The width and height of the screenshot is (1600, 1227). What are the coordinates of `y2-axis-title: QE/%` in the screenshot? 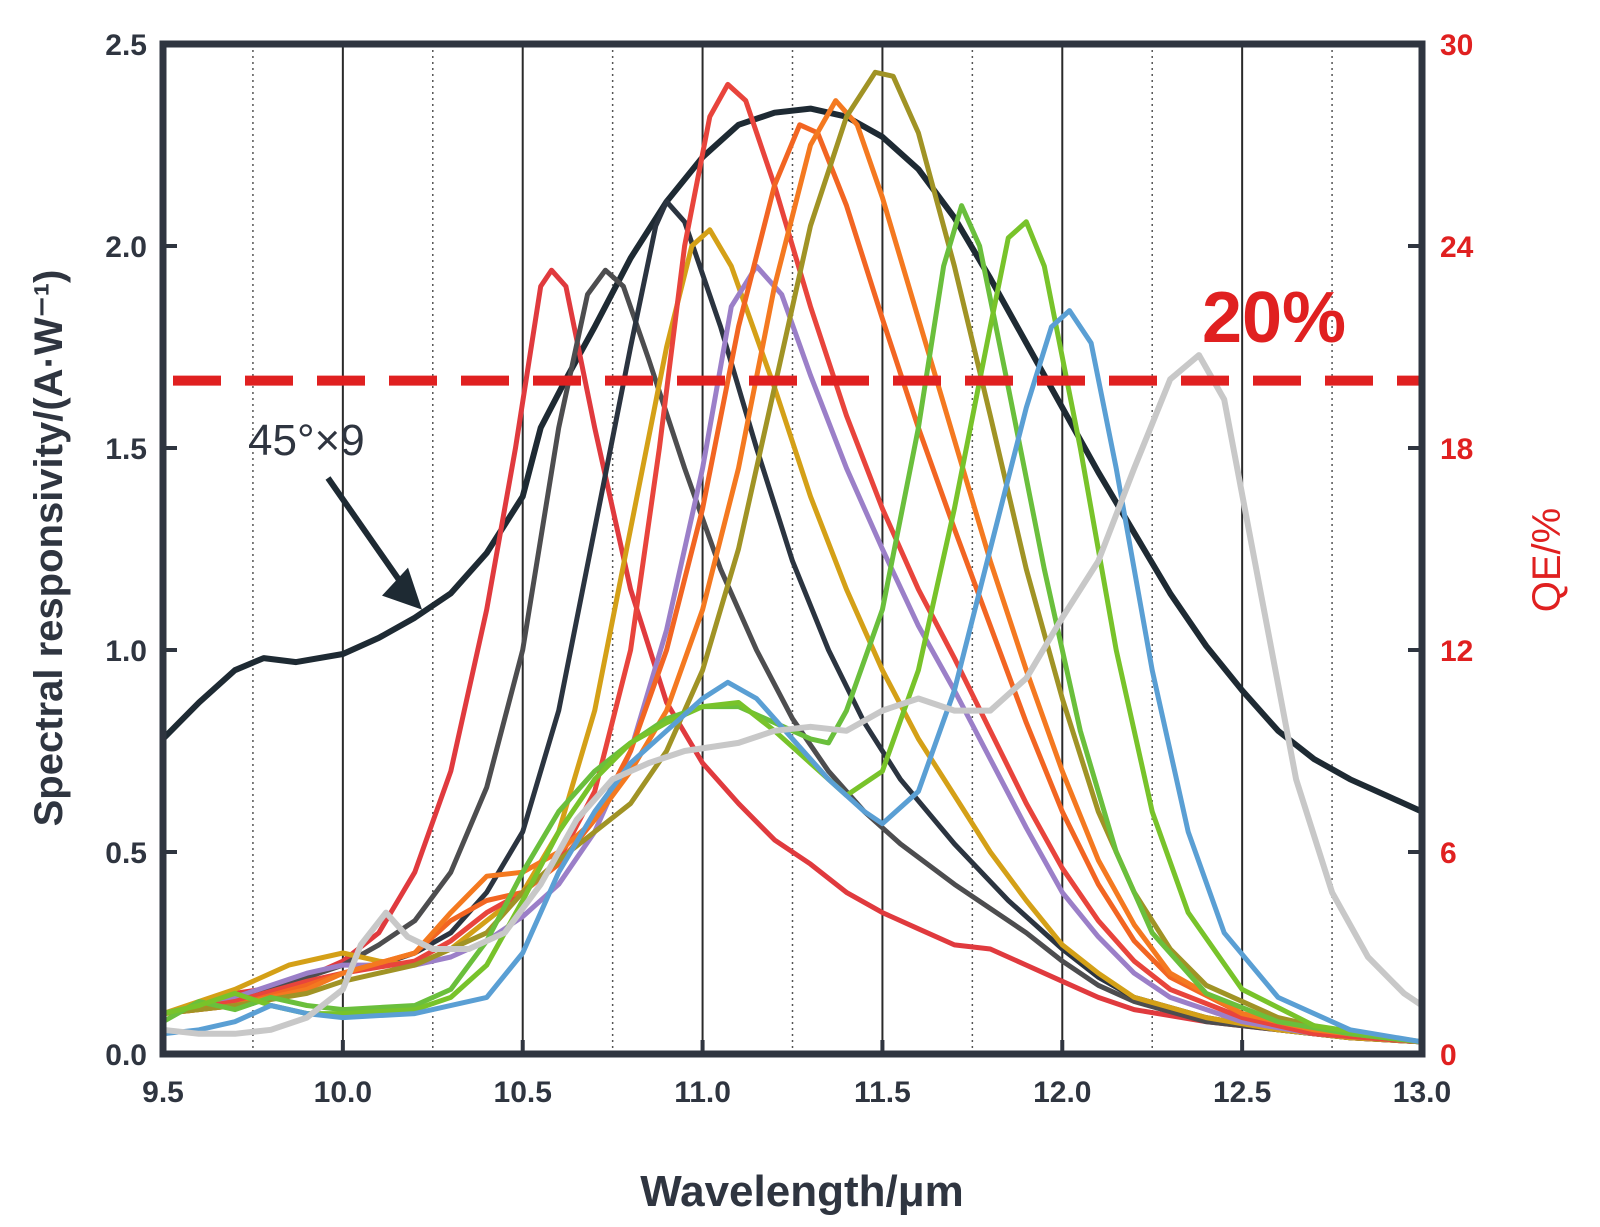 It's located at (1547, 560).